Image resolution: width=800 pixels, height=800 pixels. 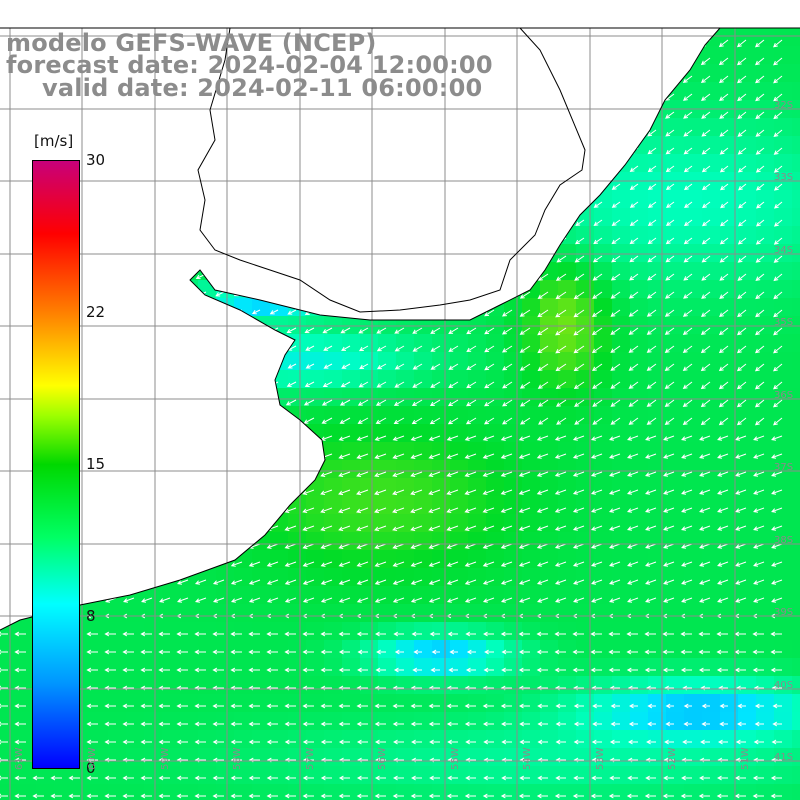 What do you see at coordinates (191, 43) in the screenshot?
I see `model-title: modelo GEFS-WAVE (NCEP)` at bounding box center [191, 43].